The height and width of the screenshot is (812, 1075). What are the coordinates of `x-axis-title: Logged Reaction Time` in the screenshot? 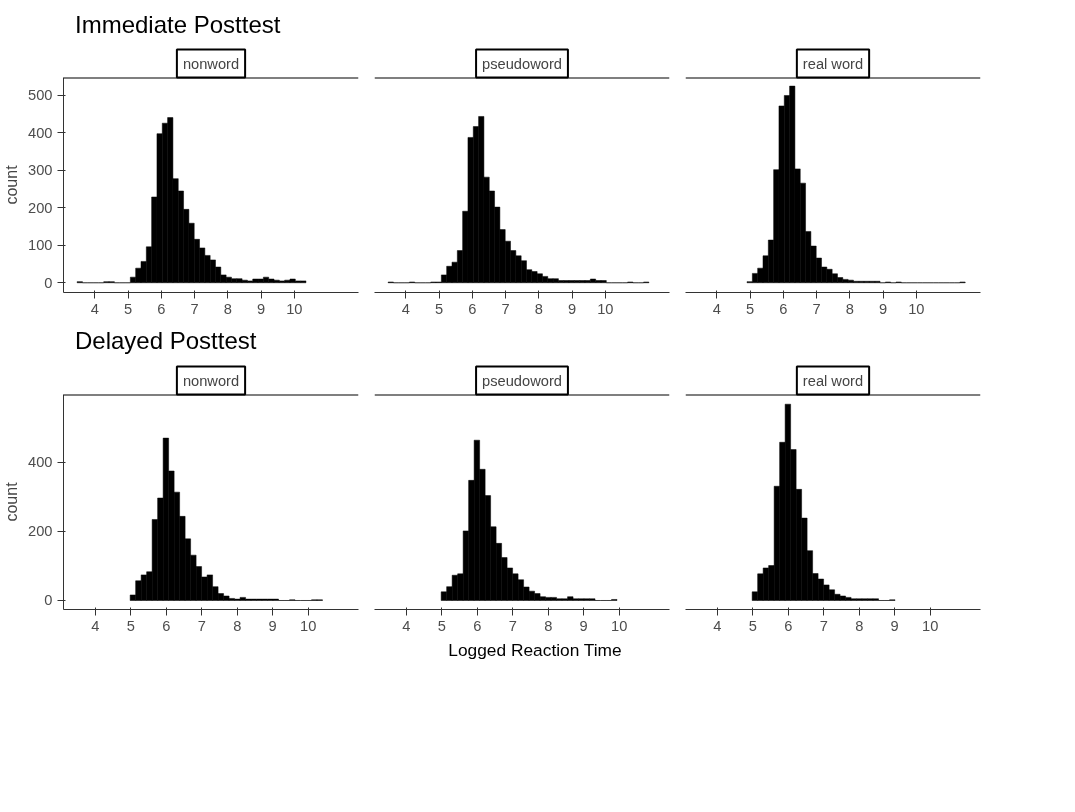 It's located at (535, 650).